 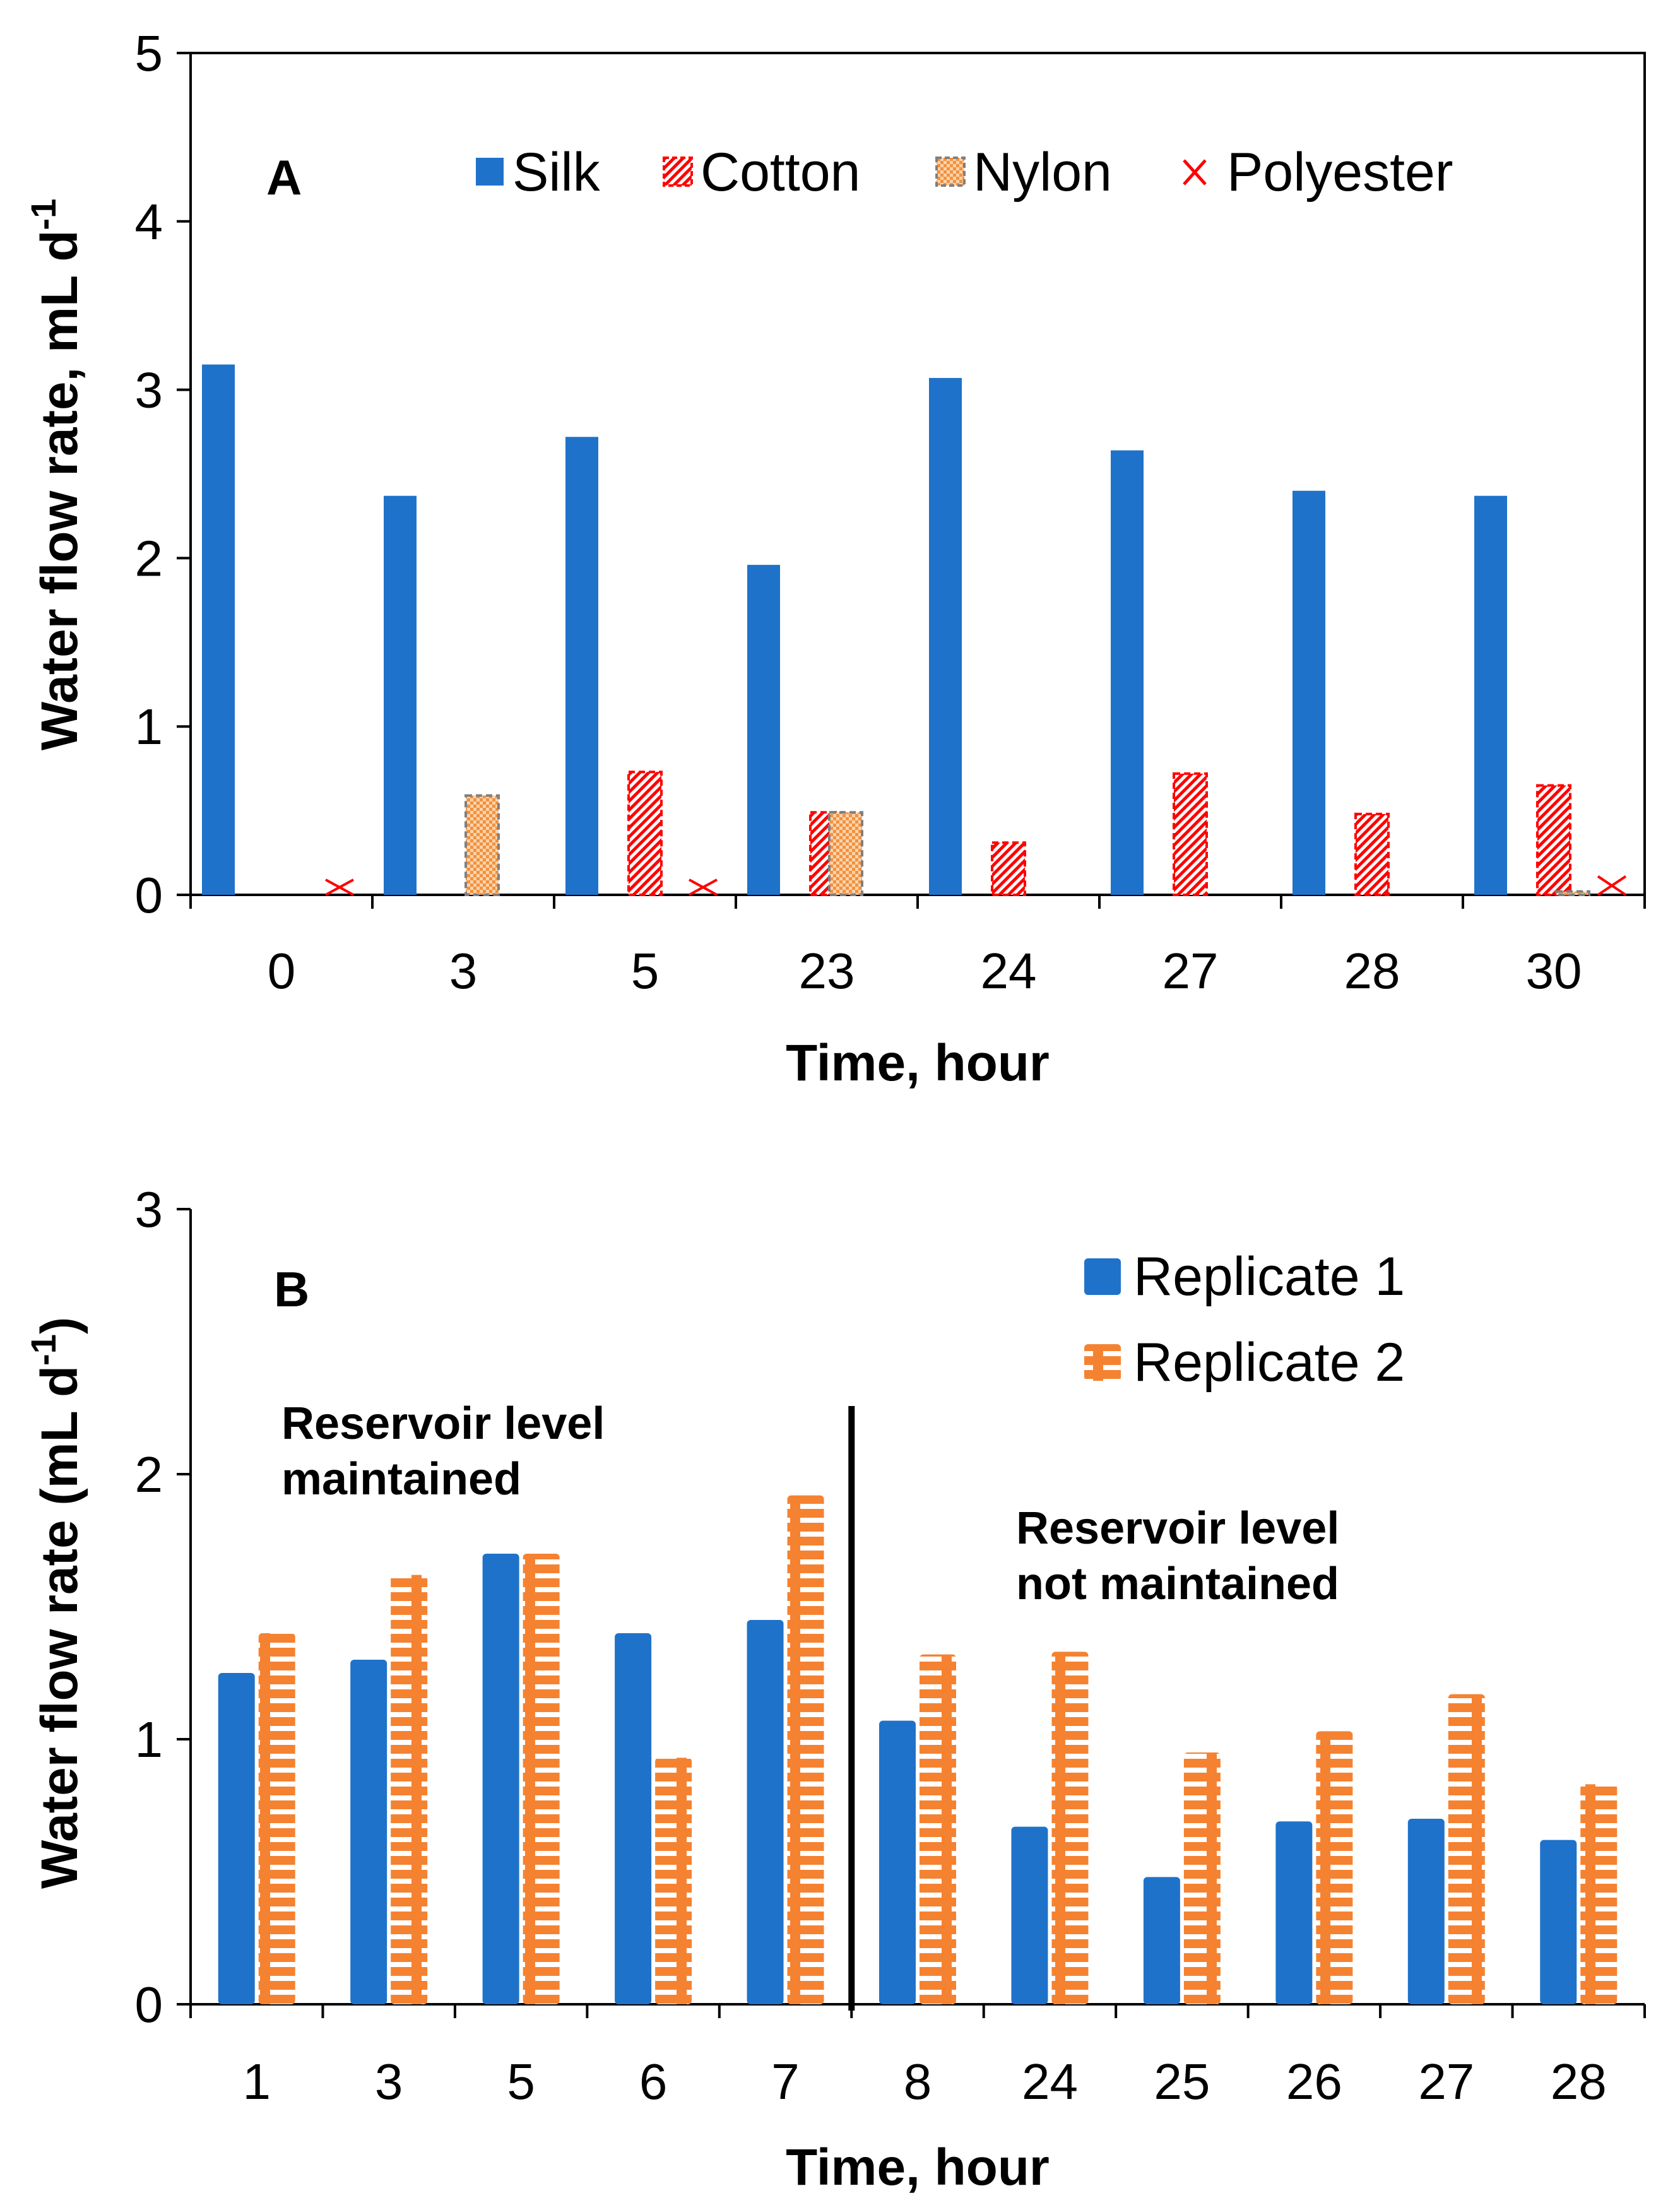 What do you see at coordinates (653, 2081) in the screenshot?
I see `x-tick-label: 6` at bounding box center [653, 2081].